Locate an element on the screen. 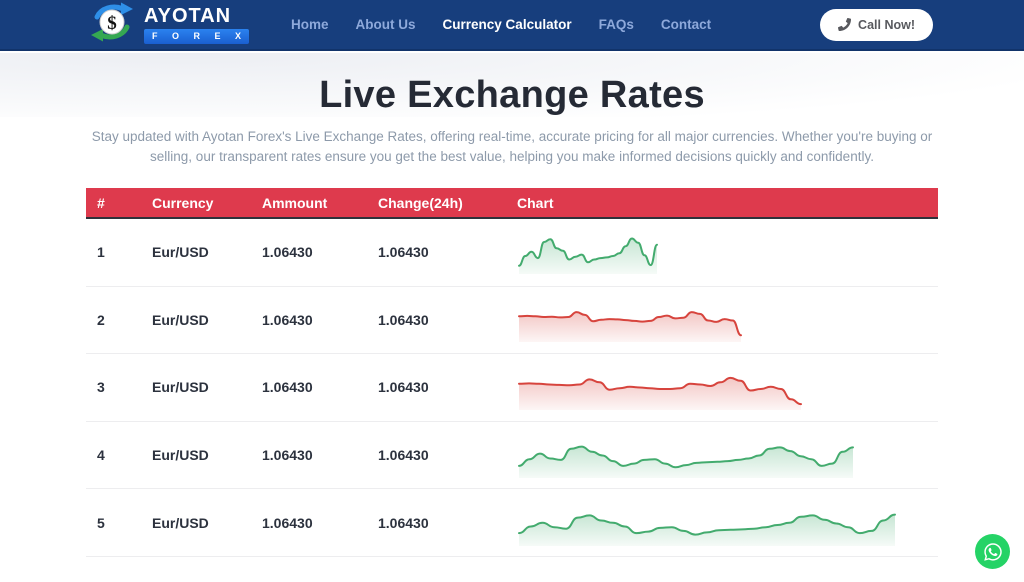 The width and height of the screenshot is (1024, 582). cell-index: 1 is located at coordinates (101, 252).